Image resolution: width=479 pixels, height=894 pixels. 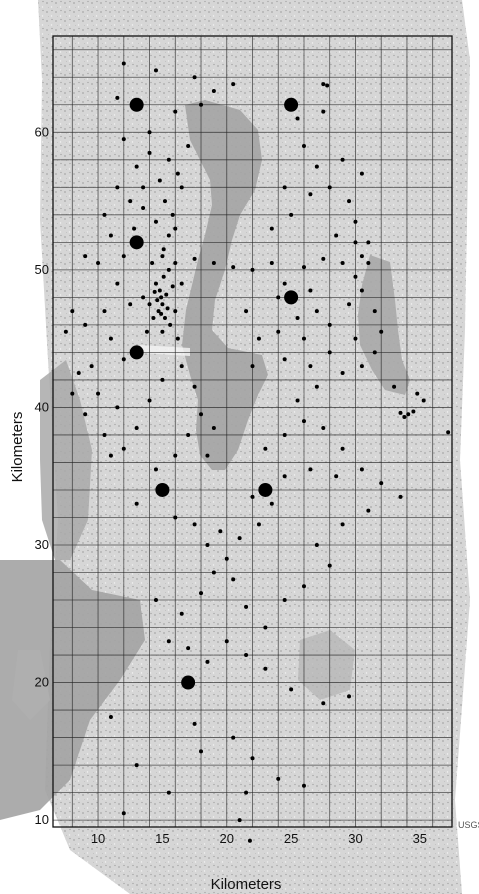 I want to click on y-axis-title: Kilometers, so click(x=17, y=447).